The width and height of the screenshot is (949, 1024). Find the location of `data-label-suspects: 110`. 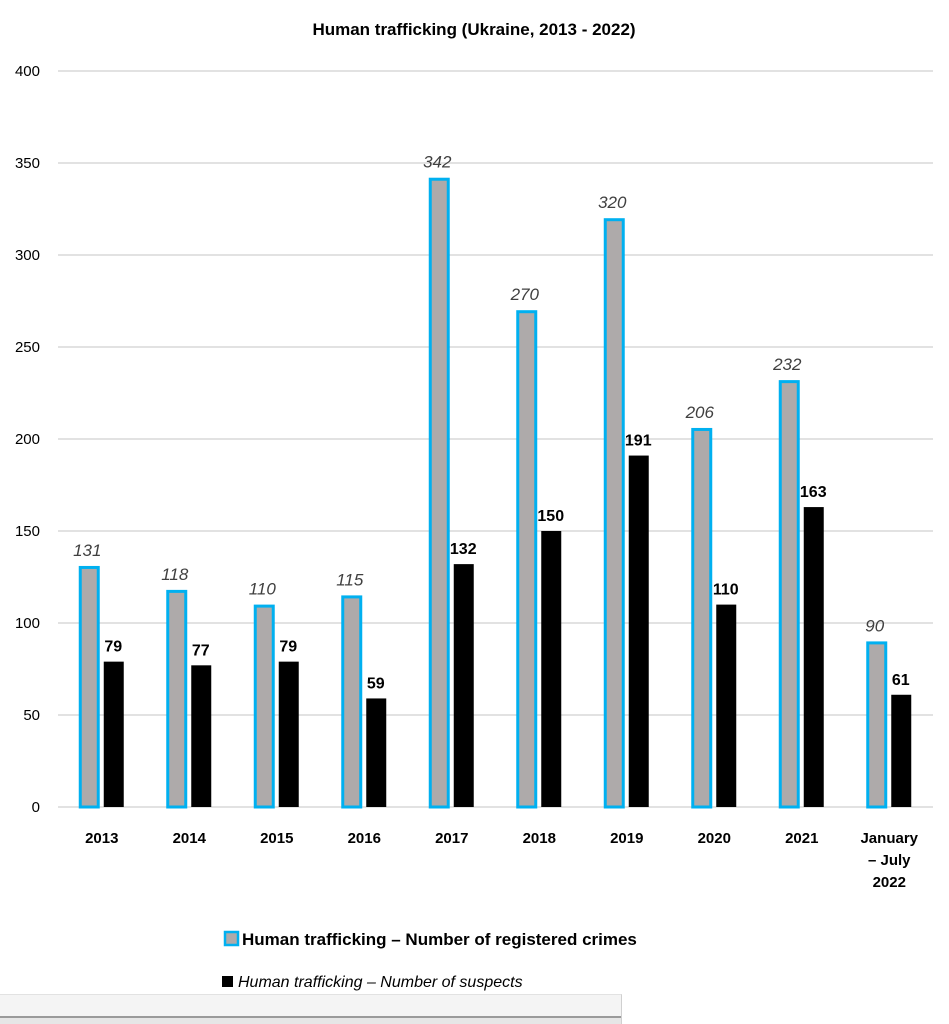

data-label-suspects: 110 is located at coordinates (726, 590).